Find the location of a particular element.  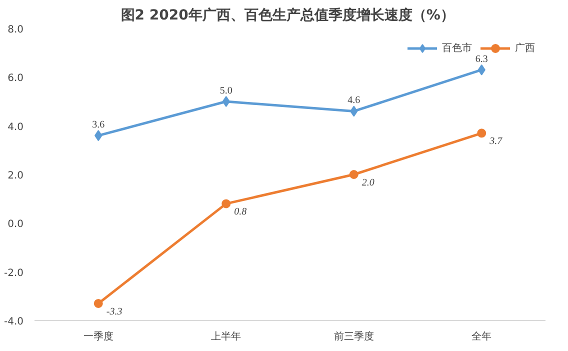

legend-label: 百色市 is located at coordinates (457, 48).